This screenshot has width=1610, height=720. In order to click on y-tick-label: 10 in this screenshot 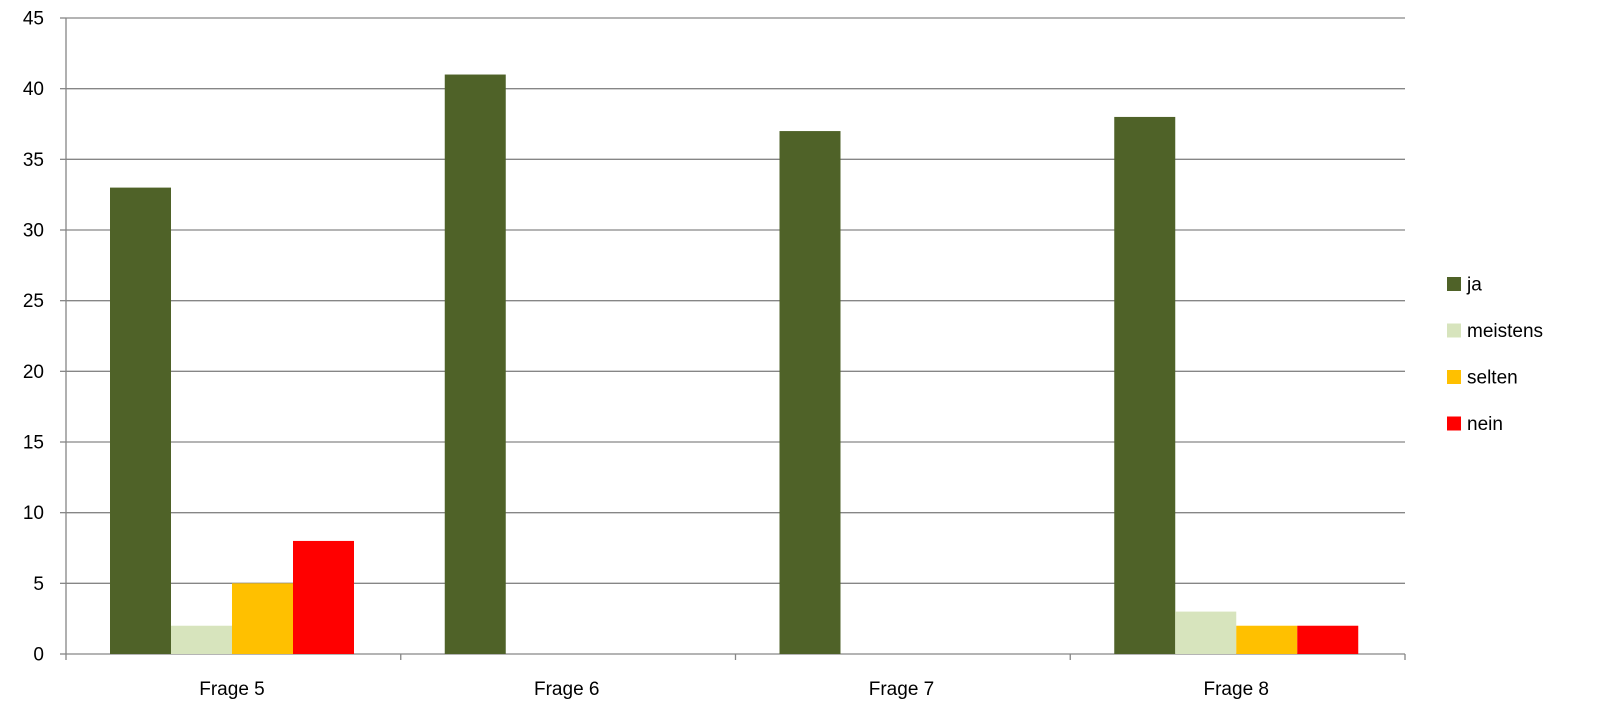, I will do `click(33, 513)`.